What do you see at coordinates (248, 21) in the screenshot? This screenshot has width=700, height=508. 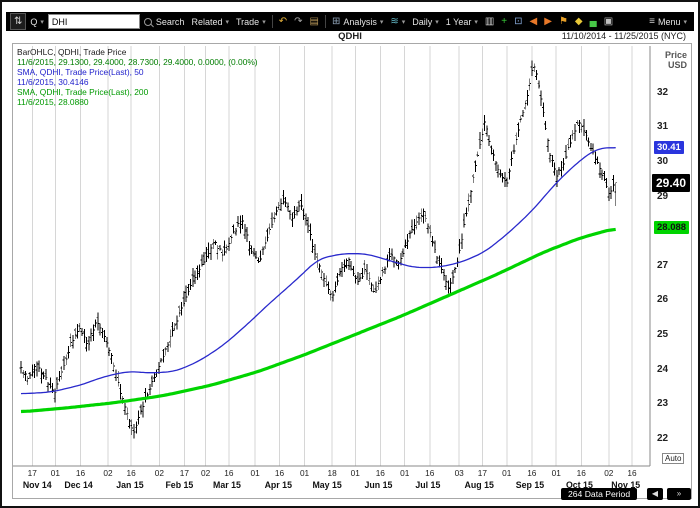 I see `trade-menu-label: Trade` at bounding box center [248, 21].